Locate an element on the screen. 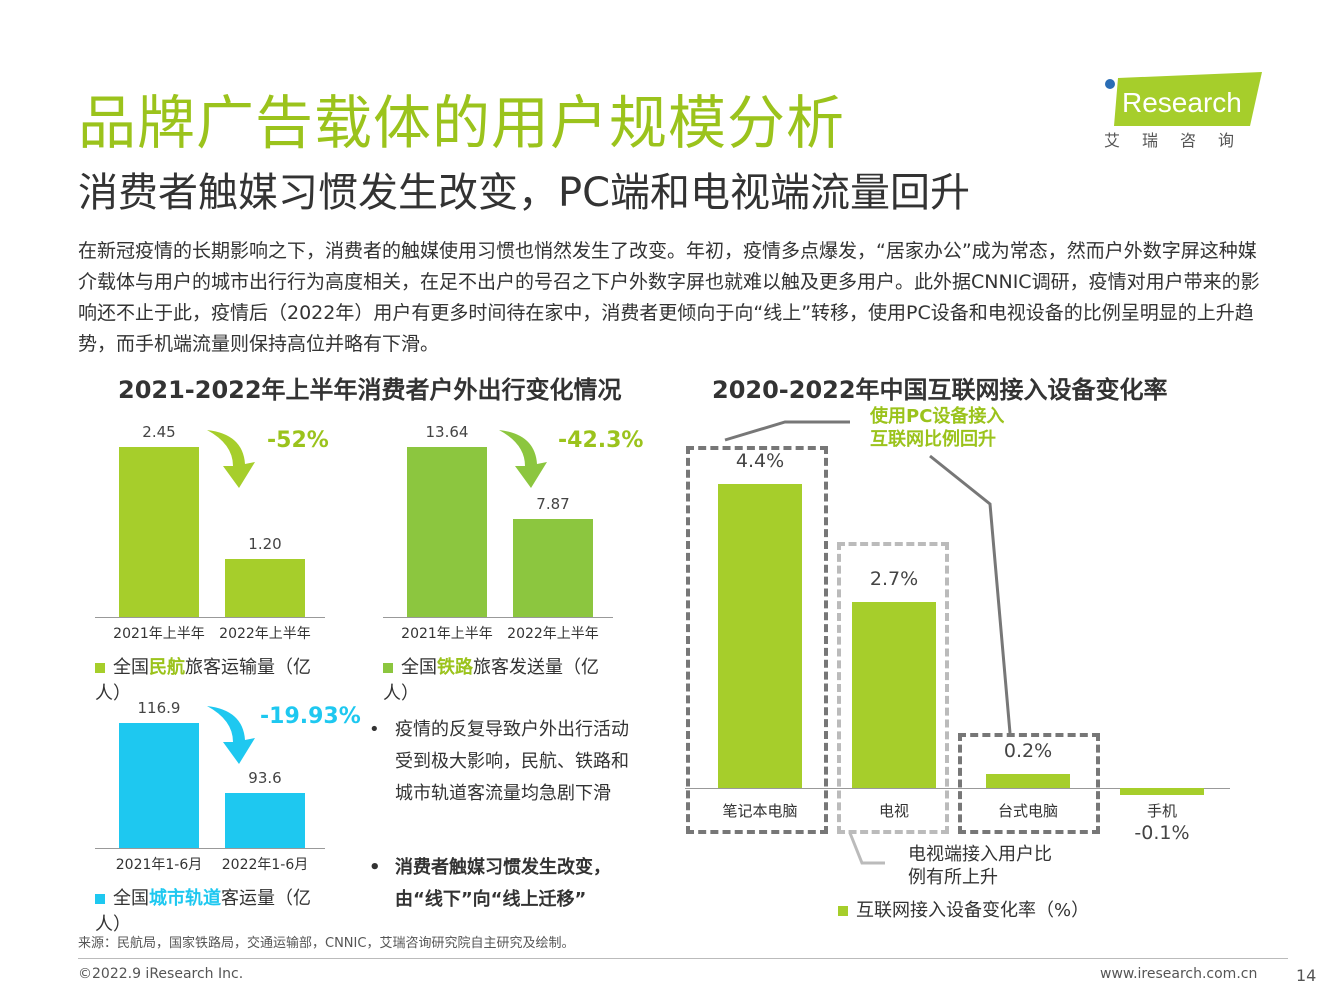  data-label: 2.7% is located at coordinates (894, 578).